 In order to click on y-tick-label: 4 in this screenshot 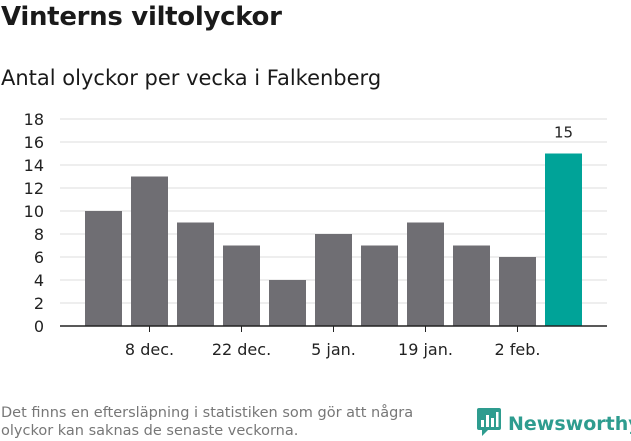, I will do `click(39, 280)`.